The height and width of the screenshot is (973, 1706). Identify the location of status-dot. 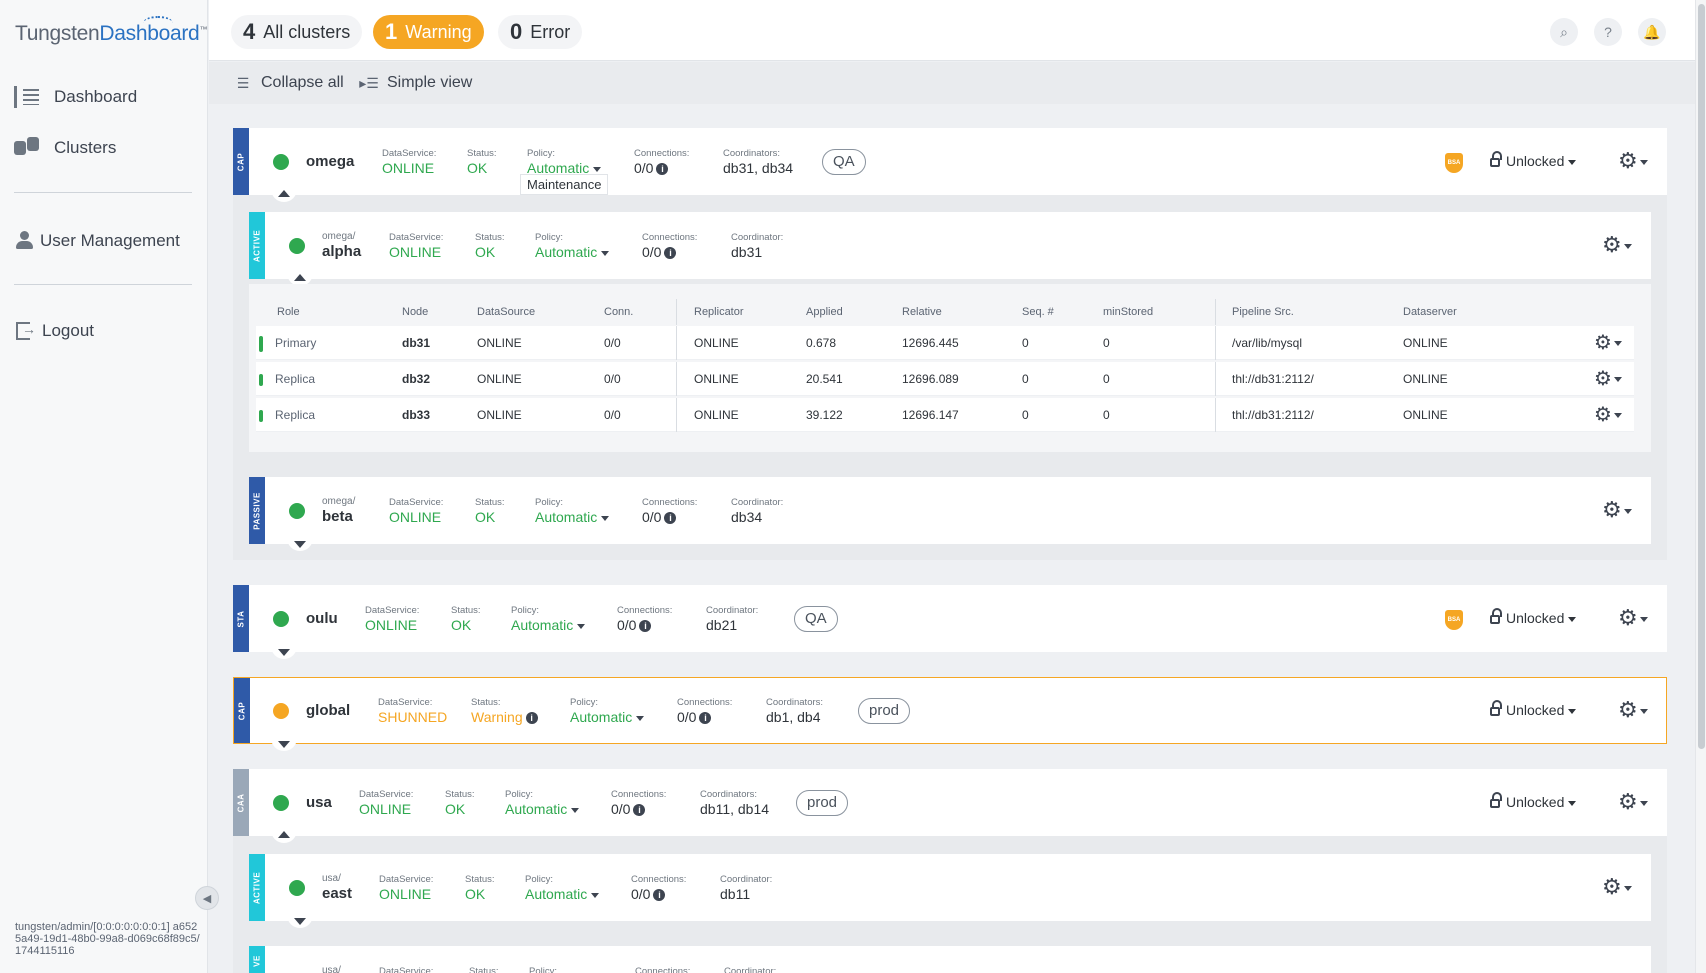
(281, 803).